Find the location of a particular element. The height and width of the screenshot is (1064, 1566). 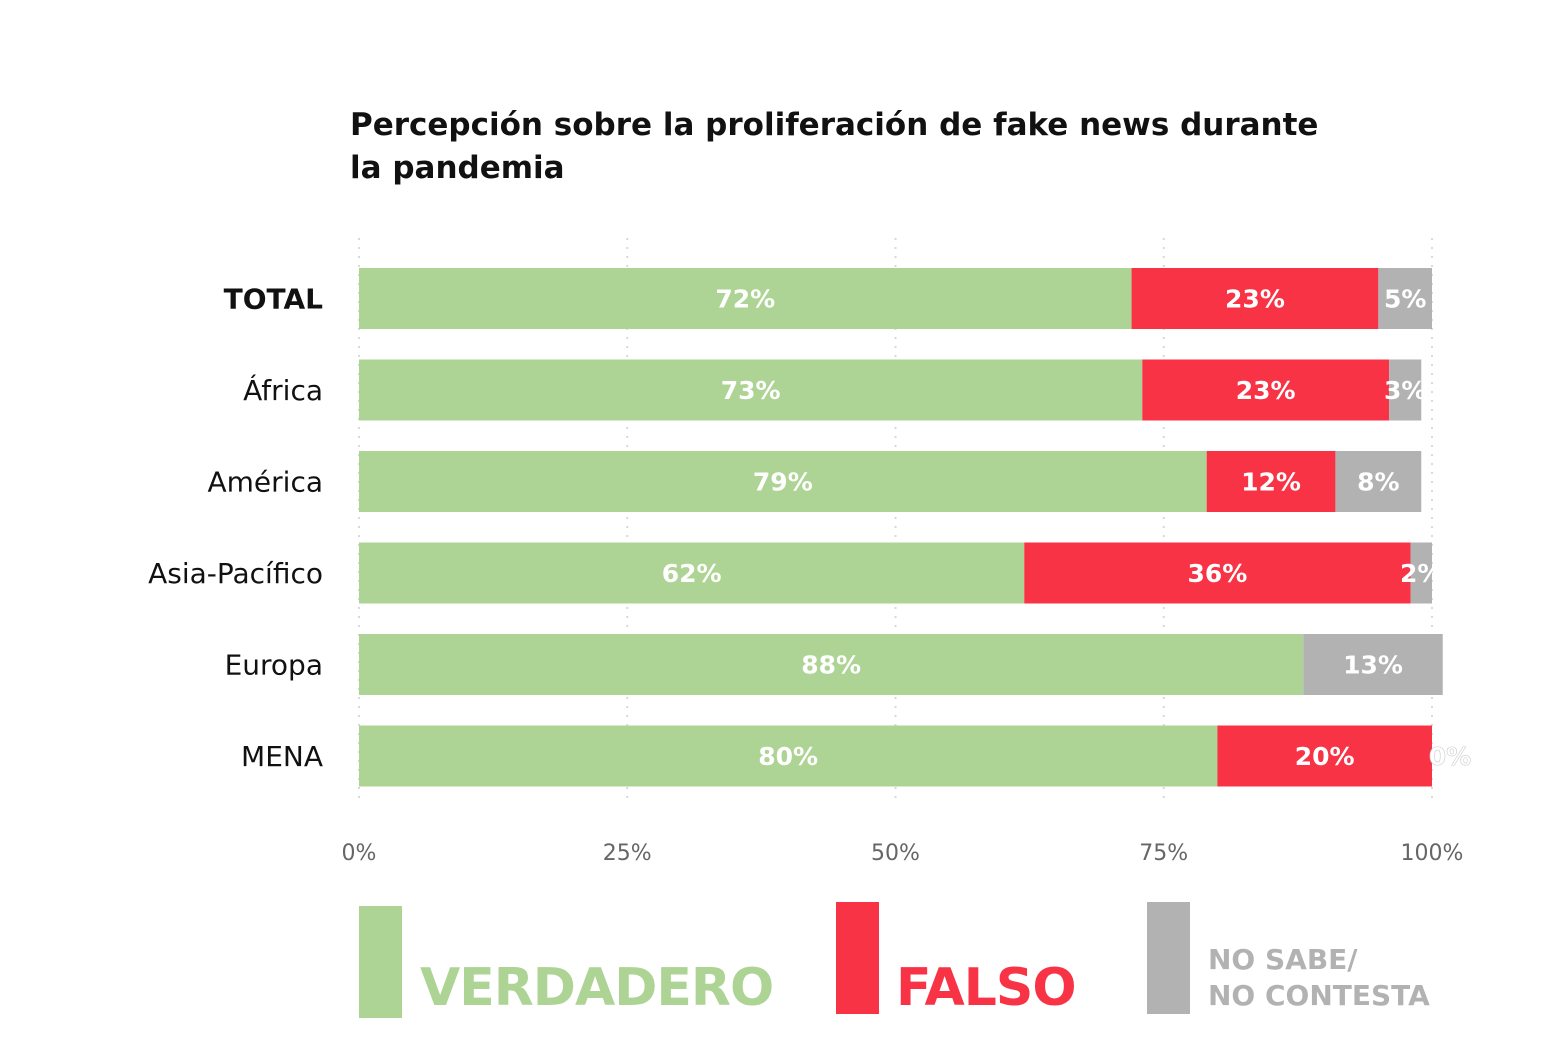

x-tick-label: 0% is located at coordinates (359, 853).